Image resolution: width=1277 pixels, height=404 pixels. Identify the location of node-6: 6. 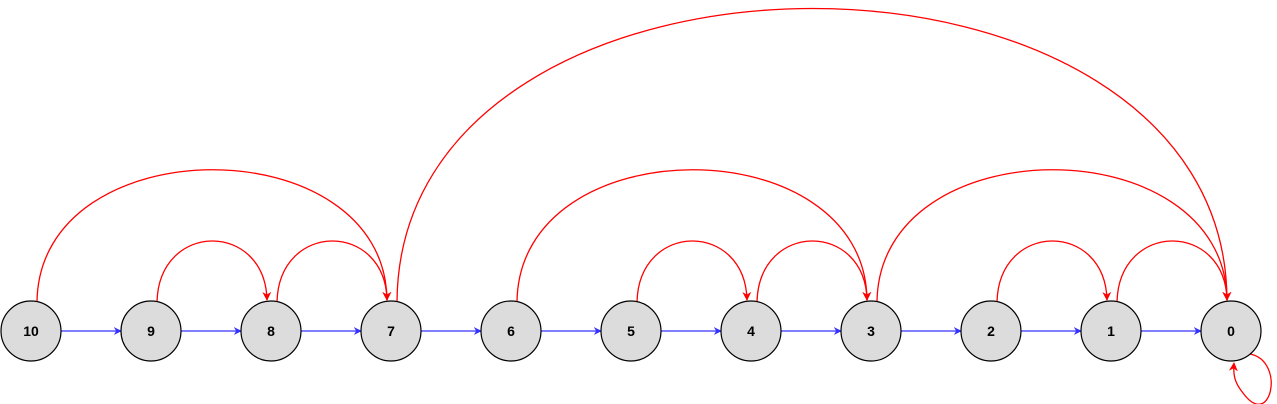
(511, 331).